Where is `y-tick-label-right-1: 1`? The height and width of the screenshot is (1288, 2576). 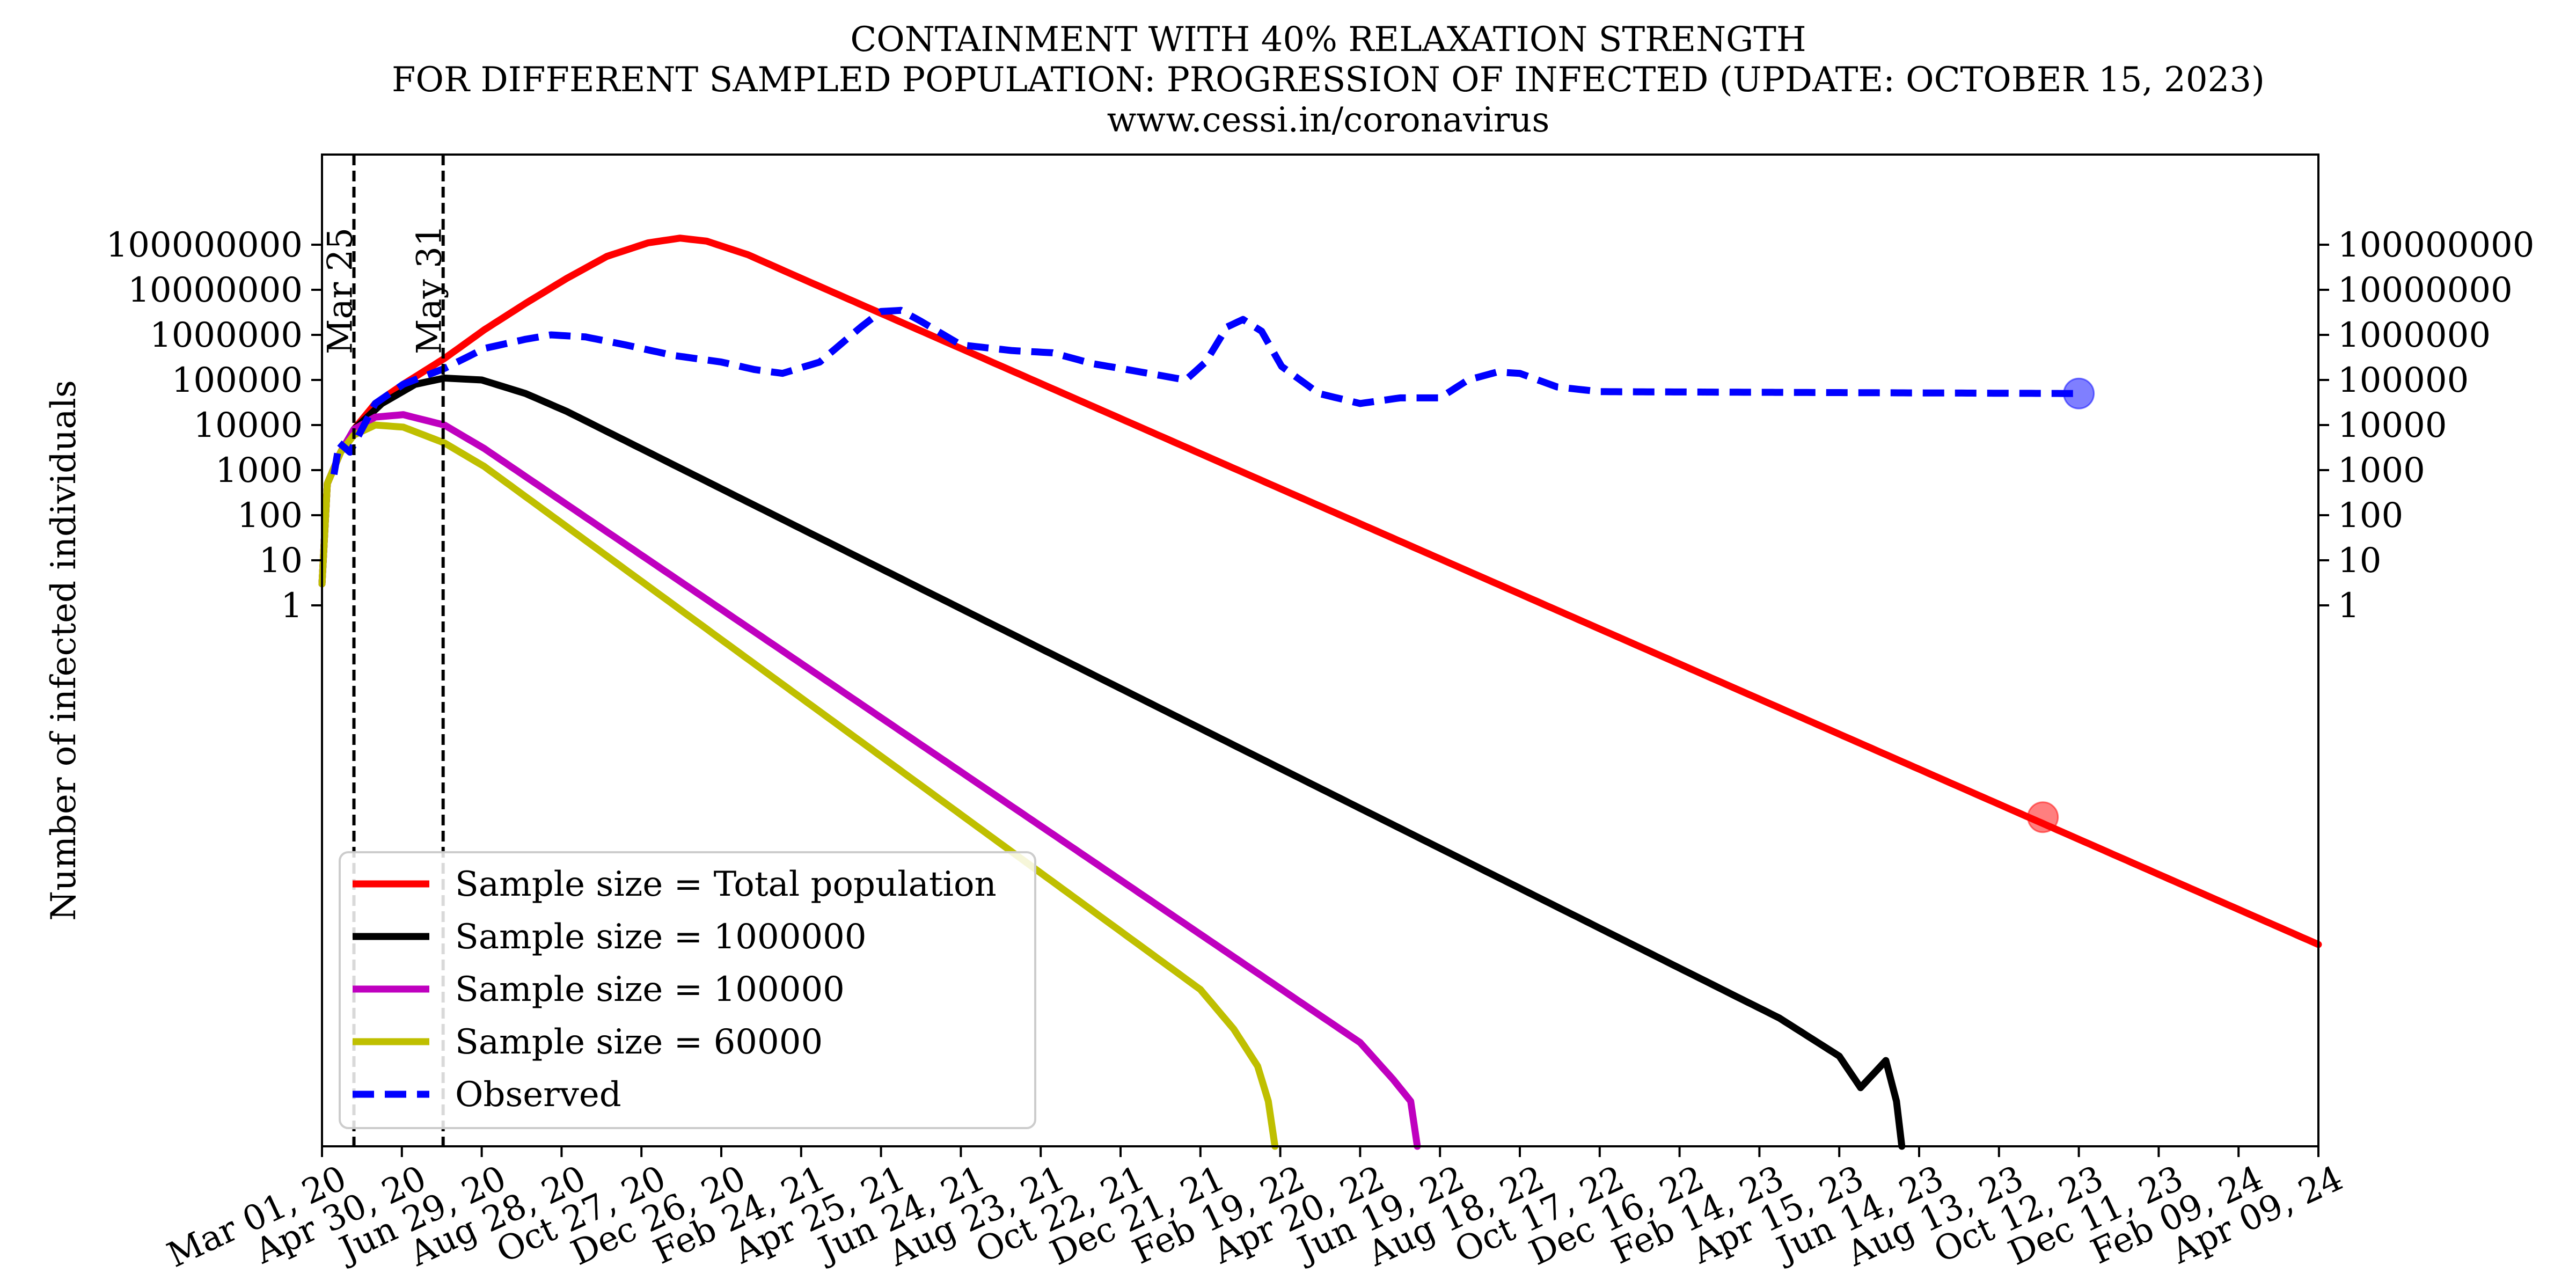
y-tick-label-right-1: 1 is located at coordinates (2349, 606).